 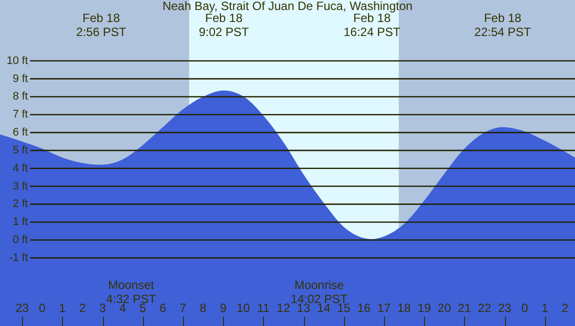 What do you see at coordinates (101, 25) in the screenshot?
I see `annotation: Feb 18 2:56 PST` at bounding box center [101, 25].